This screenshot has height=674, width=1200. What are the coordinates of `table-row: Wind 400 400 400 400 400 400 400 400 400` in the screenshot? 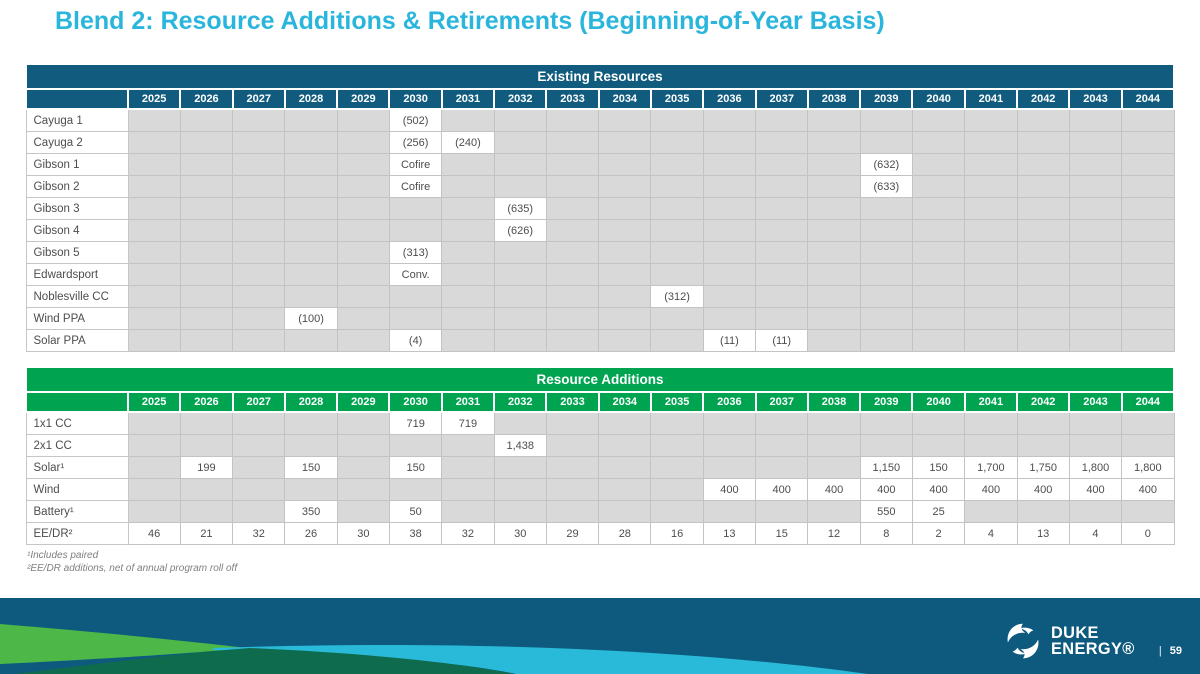 It's located at (600, 489).